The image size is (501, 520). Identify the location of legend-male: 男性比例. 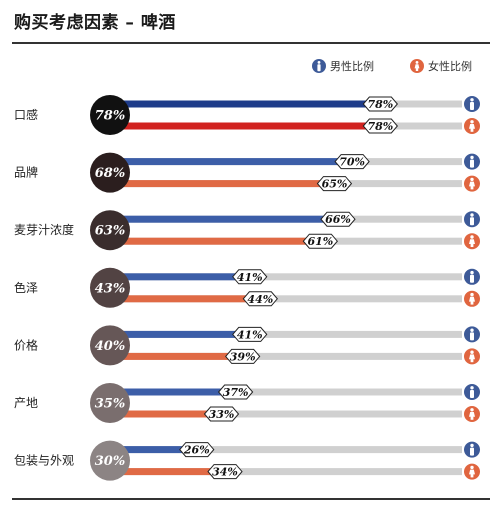
(343, 66).